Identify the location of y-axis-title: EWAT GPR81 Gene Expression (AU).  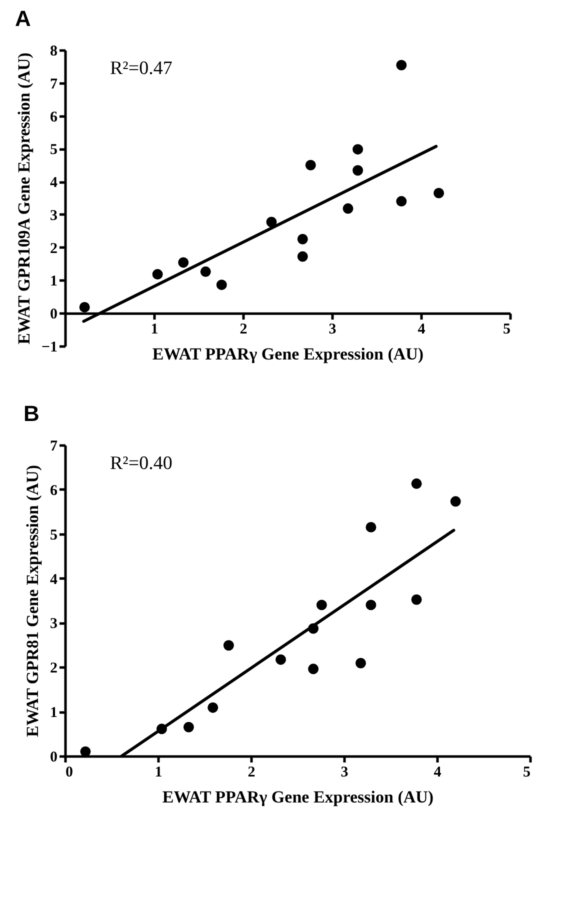
(32, 601).